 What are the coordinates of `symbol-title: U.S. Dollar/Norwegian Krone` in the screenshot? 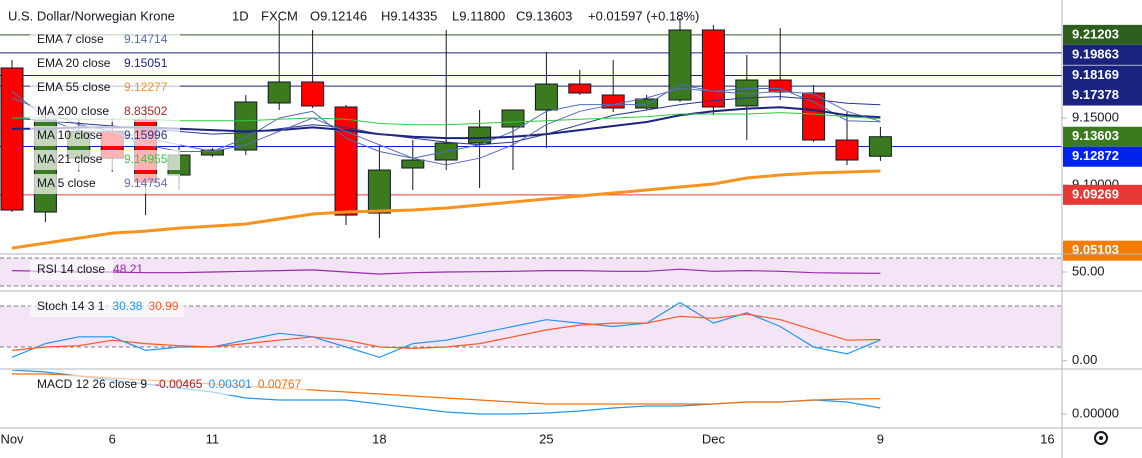 It's located at (91, 15).